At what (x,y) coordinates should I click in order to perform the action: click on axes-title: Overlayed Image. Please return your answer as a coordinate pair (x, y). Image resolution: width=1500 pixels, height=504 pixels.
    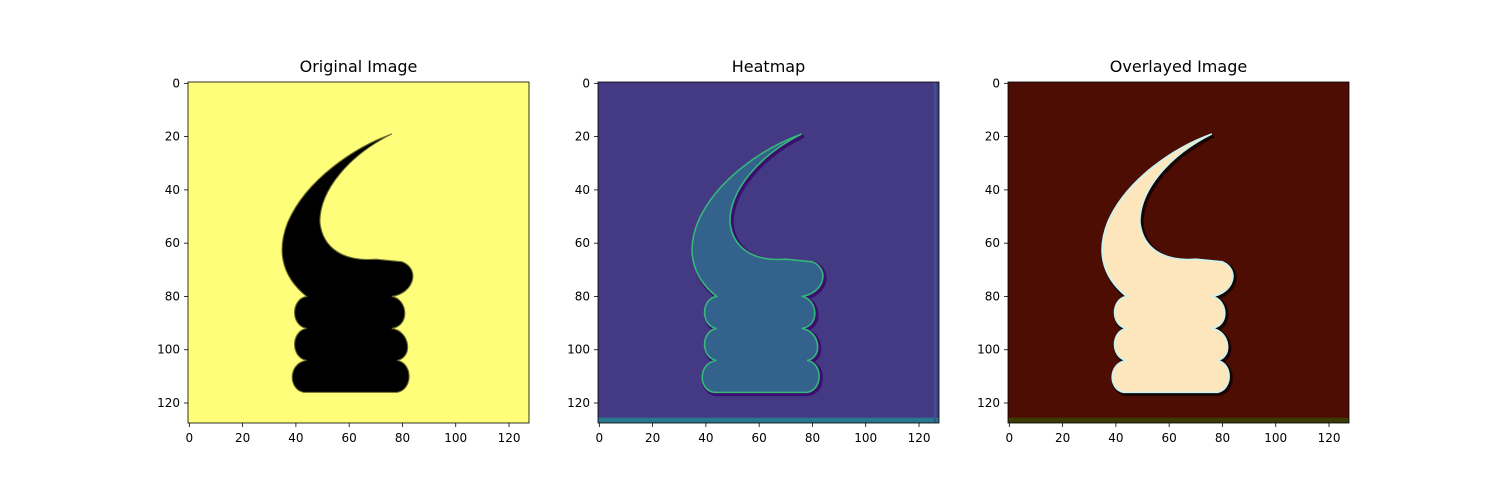
    Looking at the image, I should click on (1178, 66).